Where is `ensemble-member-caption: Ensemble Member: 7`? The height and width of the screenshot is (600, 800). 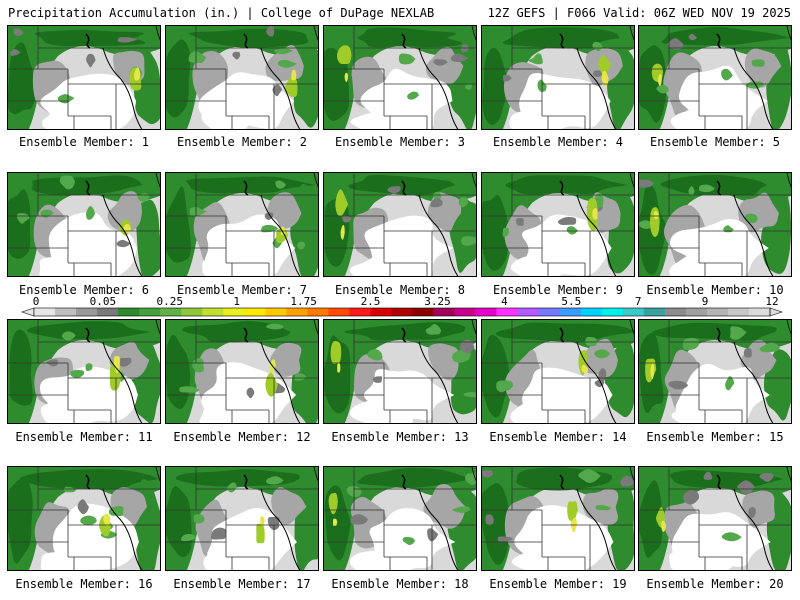 ensemble-member-caption: Ensemble Member: 7 is located at coordinates (242, 290).